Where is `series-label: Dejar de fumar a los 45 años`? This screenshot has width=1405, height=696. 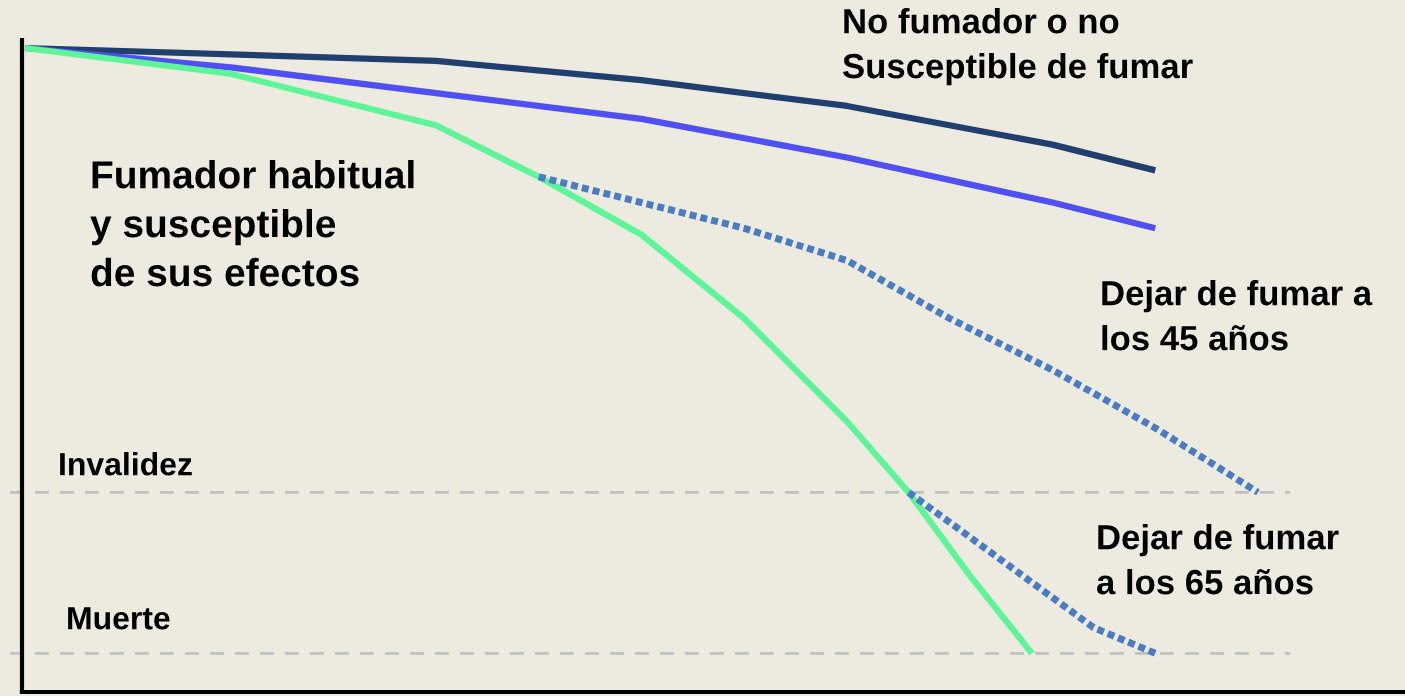
series-label: Dejar de fumar a los 45 años is located at coordinates (1237, 315).